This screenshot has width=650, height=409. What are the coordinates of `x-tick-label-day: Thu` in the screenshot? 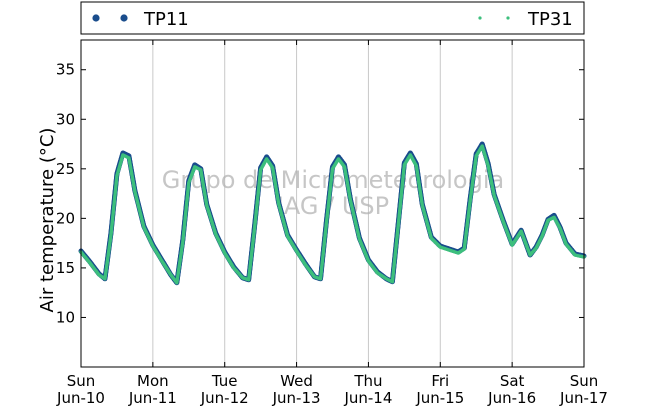 It's located at (367, 381).